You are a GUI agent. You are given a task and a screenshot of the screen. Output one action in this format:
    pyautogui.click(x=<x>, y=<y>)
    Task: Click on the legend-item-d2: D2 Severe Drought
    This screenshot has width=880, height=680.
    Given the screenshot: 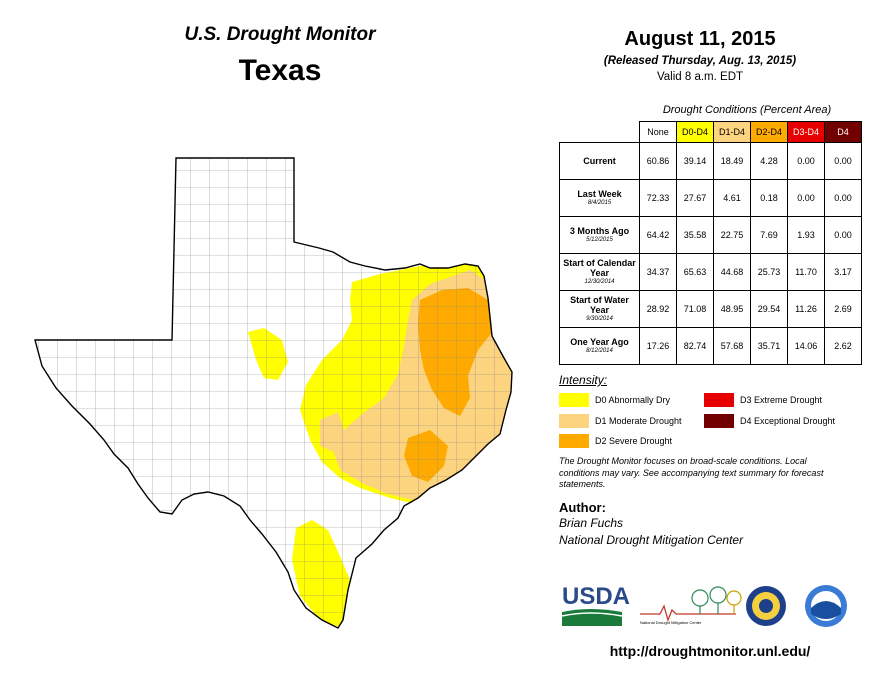 What is the action you would take?
    pyautogui.click(x=615, y=441)
    